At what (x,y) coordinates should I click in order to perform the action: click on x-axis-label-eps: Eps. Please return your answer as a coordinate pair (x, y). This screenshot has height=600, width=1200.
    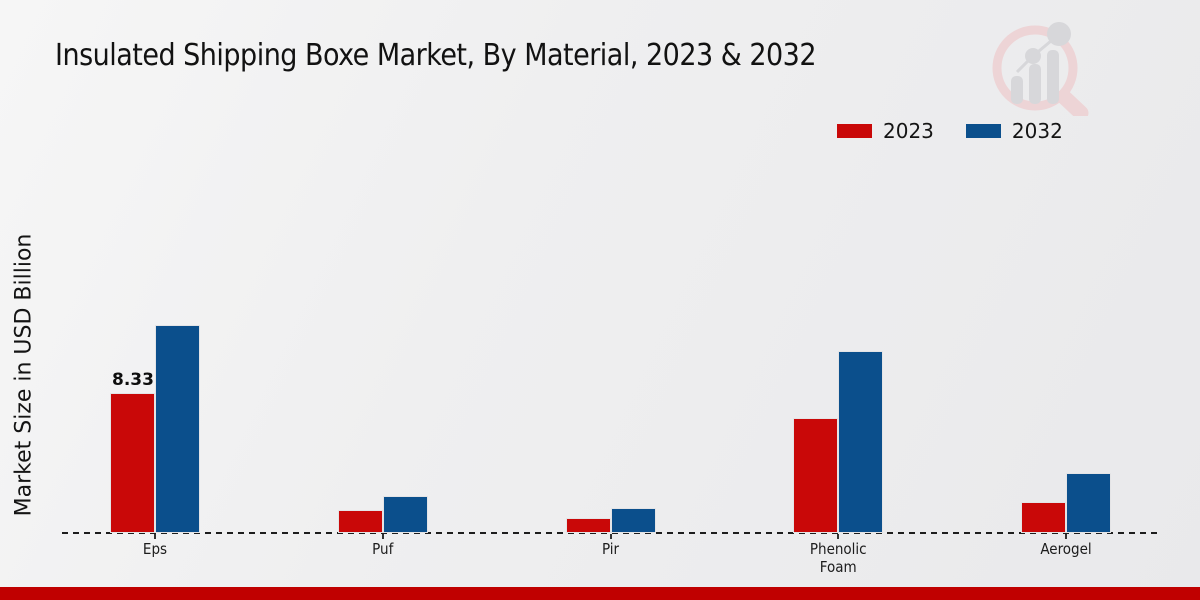
    Looking at the image, I should click on (155, 549).